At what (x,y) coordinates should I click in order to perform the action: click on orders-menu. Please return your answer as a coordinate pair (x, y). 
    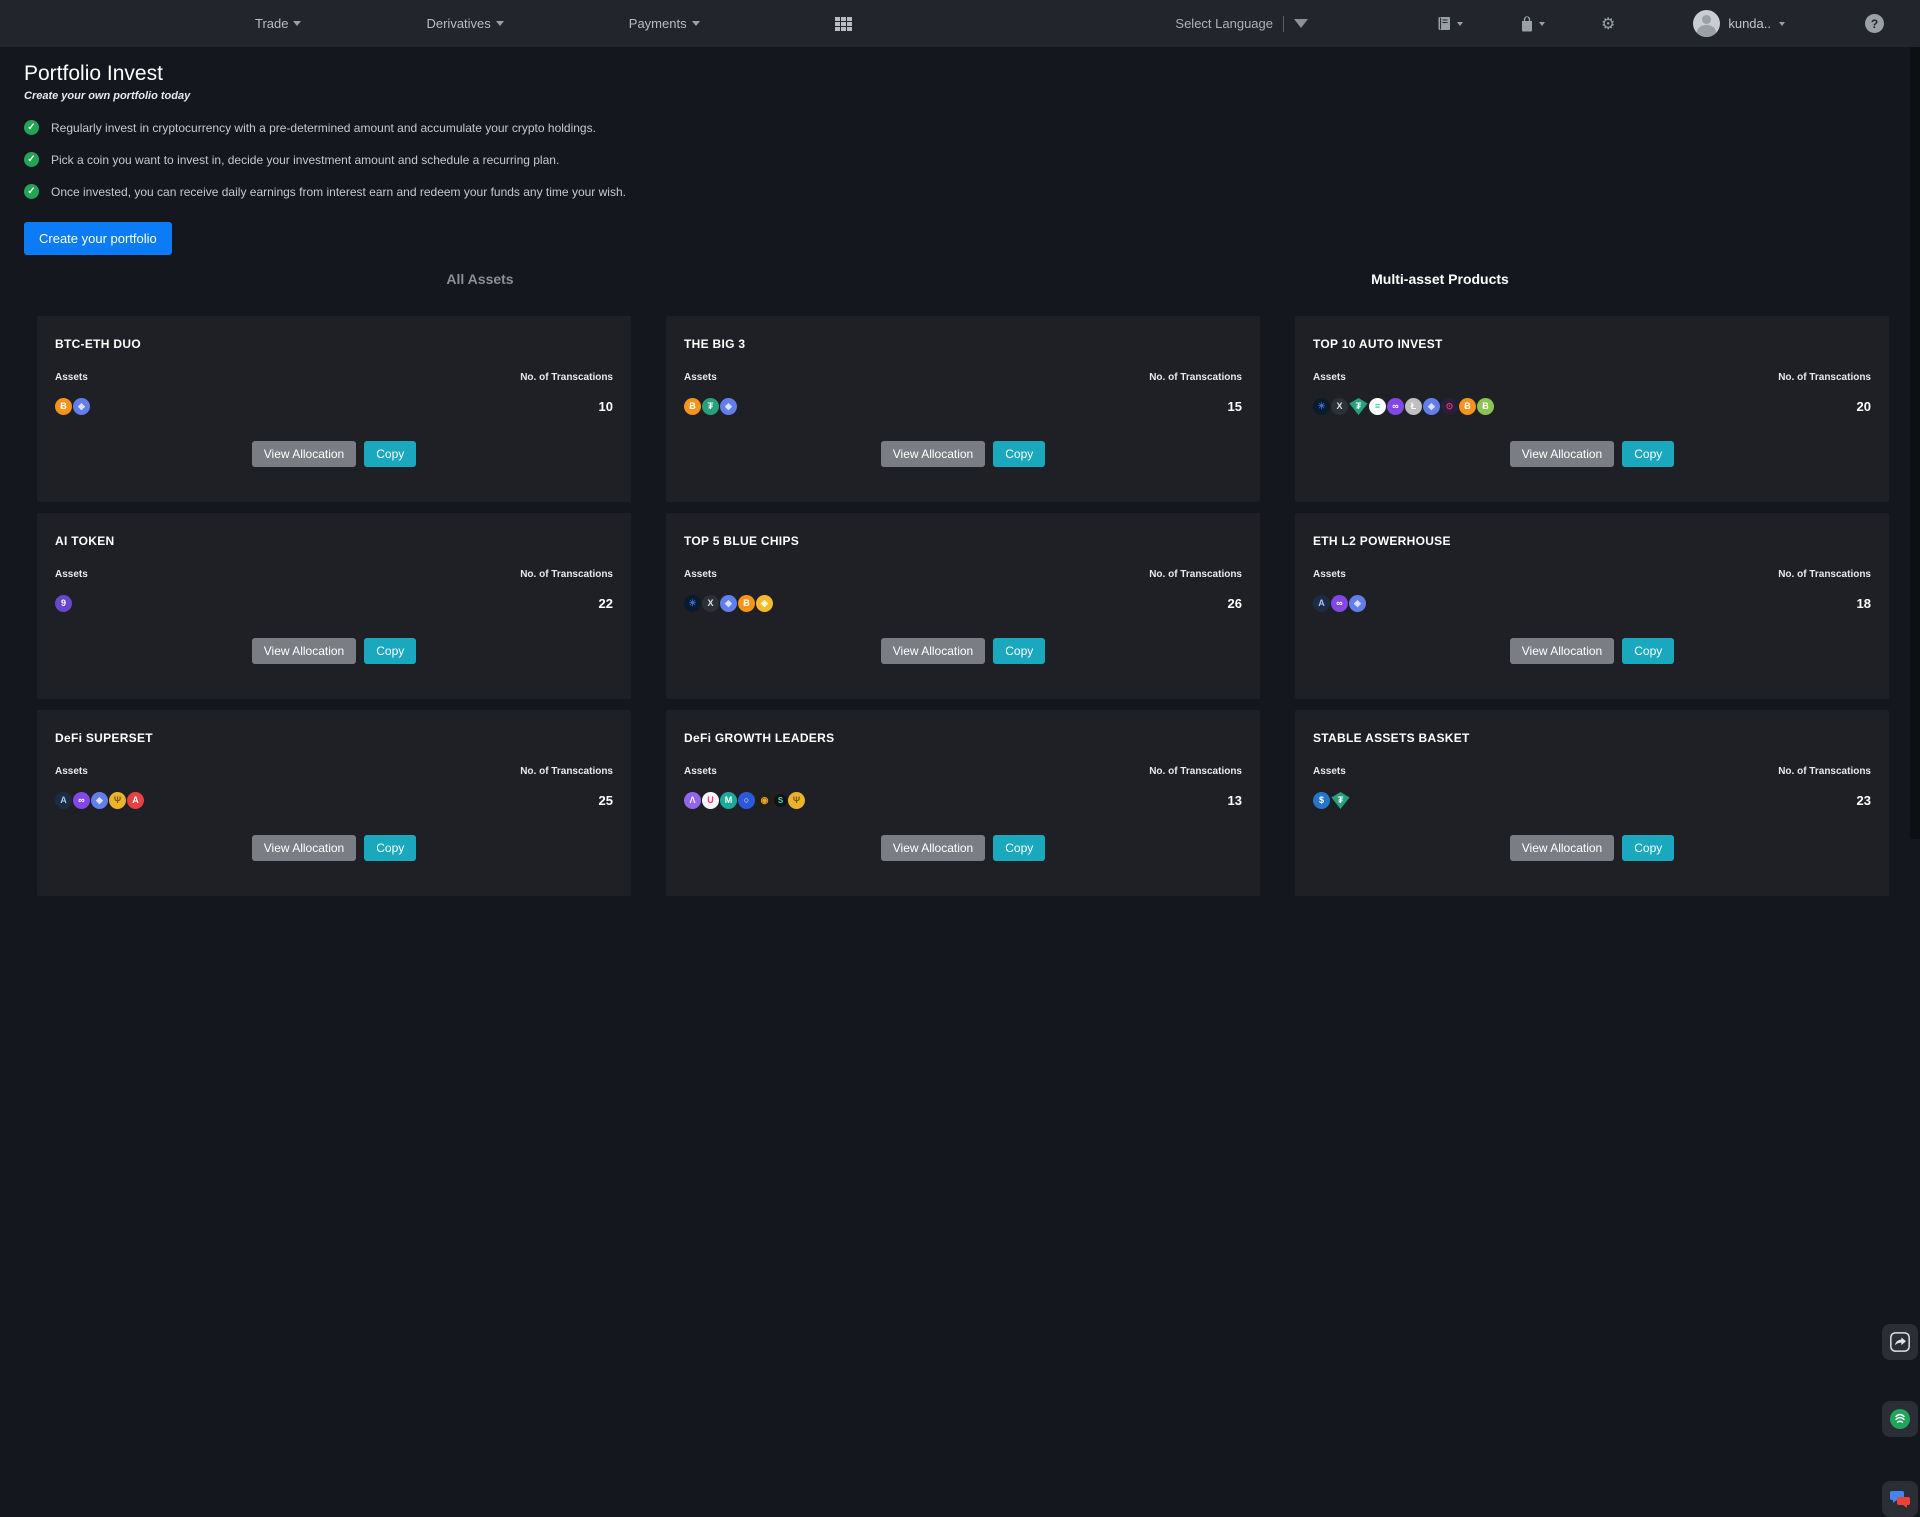
    Looking at the image, I should click on (1449, 23).